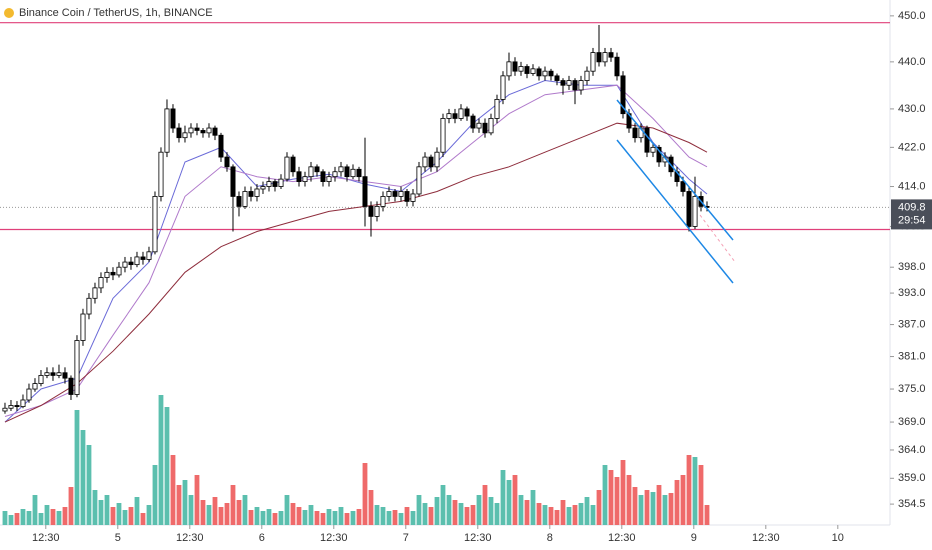 This screenshot has height=550, width=932. Describe the element at coordinates (262, 538) in the screenshot. I see `x-tick-label: 6` at that location.